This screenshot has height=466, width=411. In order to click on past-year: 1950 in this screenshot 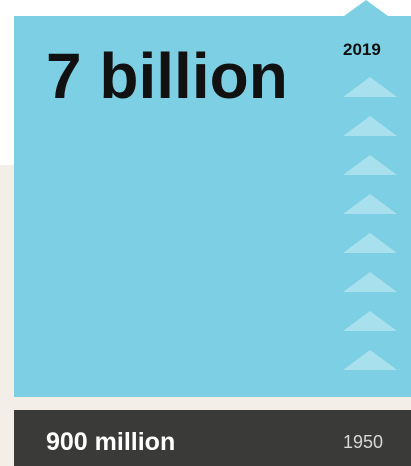, I will do `click(363, 442)`.